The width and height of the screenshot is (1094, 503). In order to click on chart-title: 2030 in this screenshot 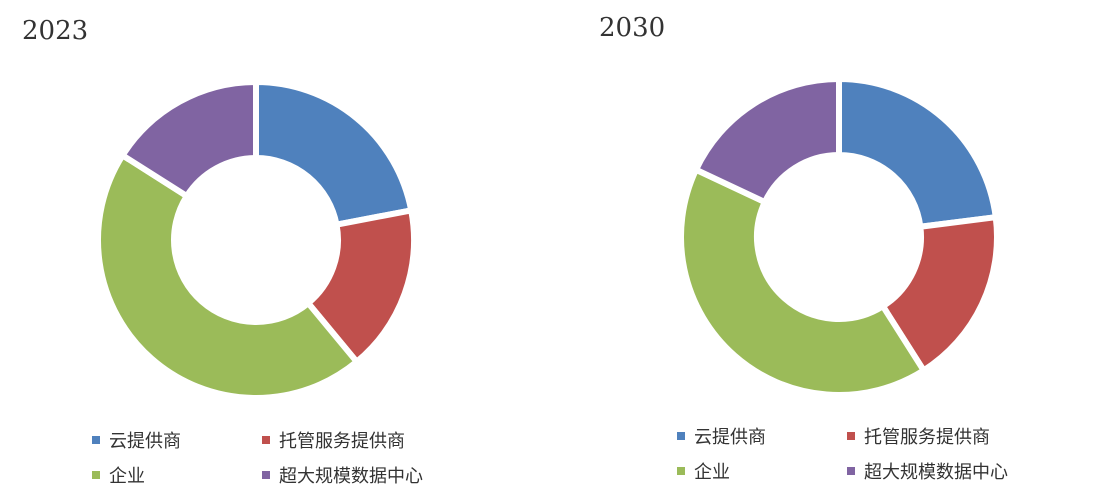, I will do `click(632, 28)`.